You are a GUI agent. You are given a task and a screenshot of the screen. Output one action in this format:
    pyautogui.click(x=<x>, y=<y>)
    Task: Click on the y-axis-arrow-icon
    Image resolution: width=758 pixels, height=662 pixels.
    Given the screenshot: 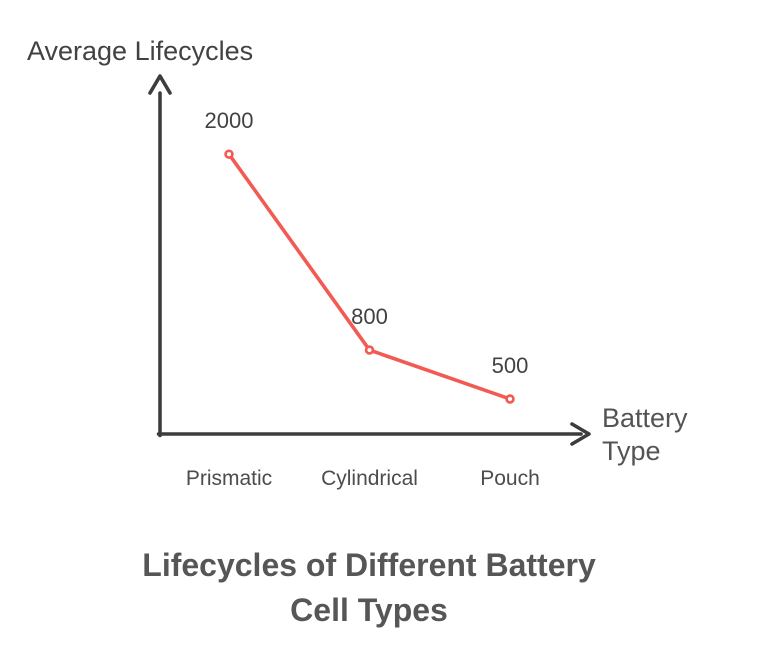 What is the action you would take?
    pyautogui.click(x=160, y=84)
    